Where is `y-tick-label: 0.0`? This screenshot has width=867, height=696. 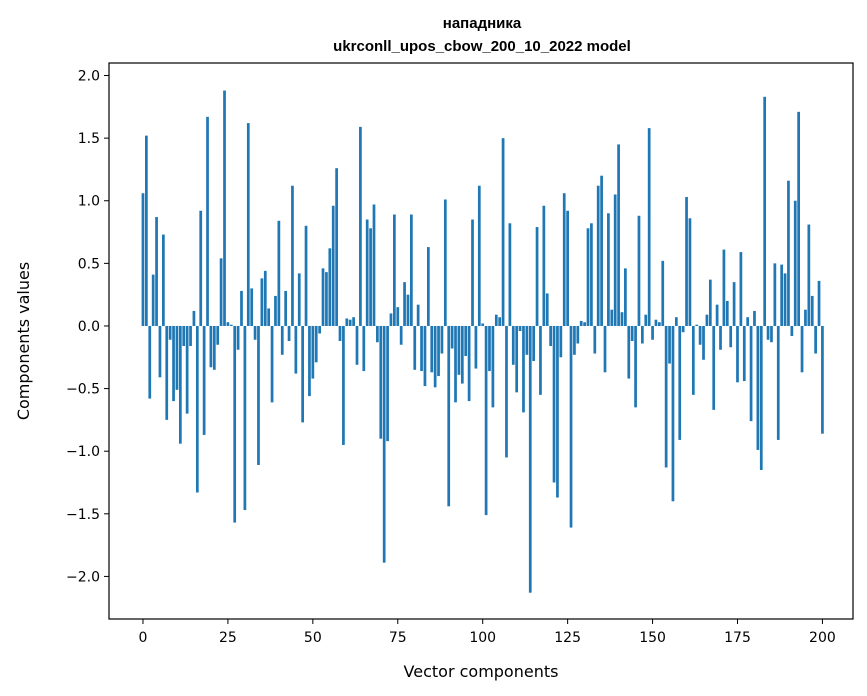
y-tick-label: 0.0 is located at coordinates (89, 327).